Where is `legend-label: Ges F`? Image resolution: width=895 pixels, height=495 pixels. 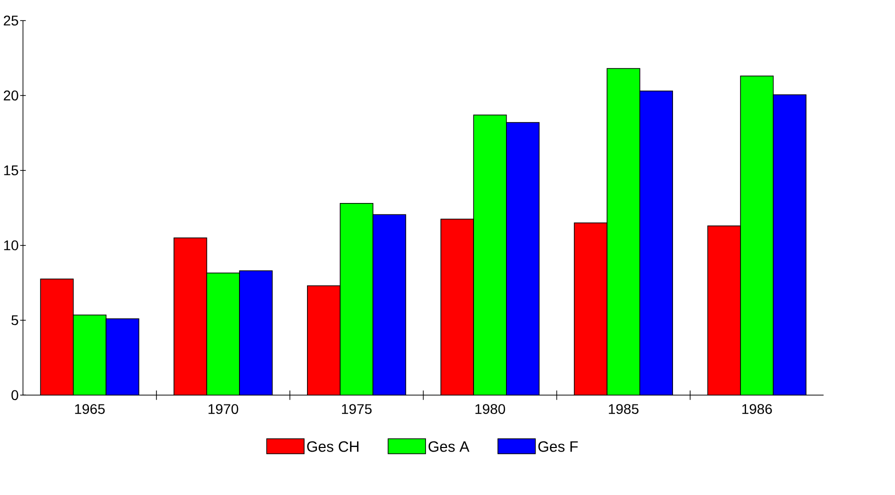
legend-label: Ges F is located at coordinates (558, 446).